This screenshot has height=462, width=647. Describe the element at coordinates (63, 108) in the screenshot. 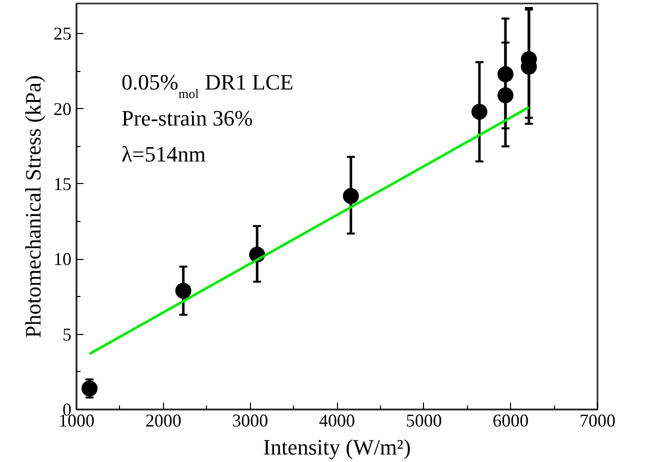

I see `y-tick-label: 20` at that location.